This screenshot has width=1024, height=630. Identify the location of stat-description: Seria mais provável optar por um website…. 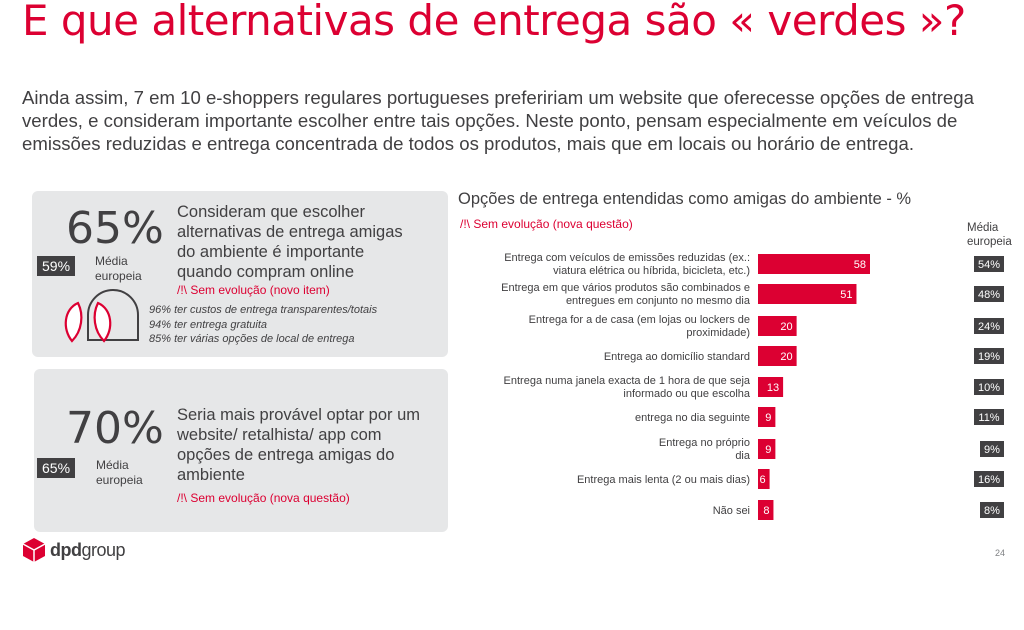
(299, 445).